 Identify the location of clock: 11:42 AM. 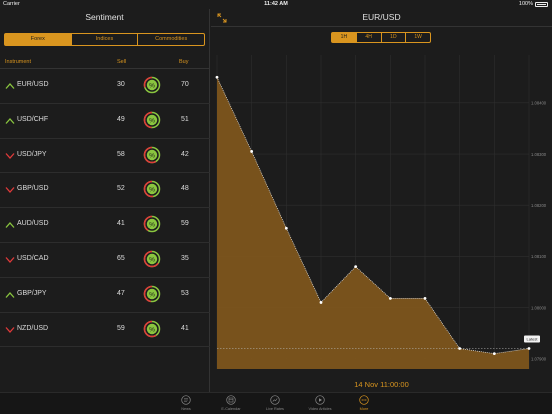
(276, 4).